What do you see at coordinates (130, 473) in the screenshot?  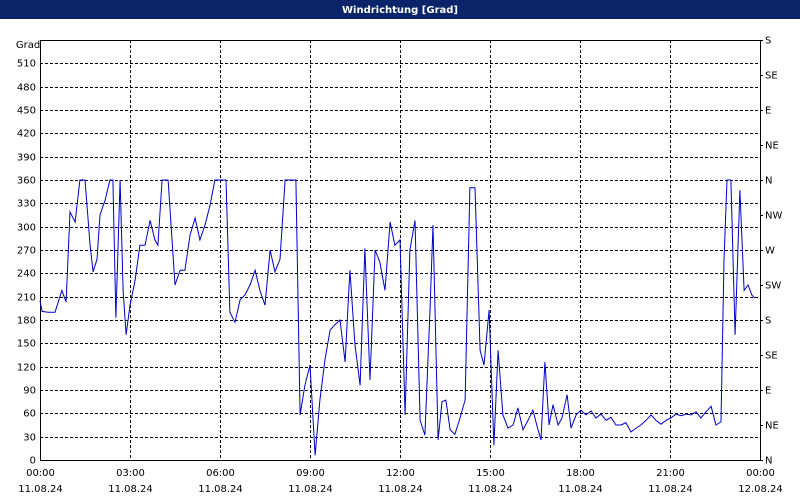 I see `x-tick-label: 03:00` at bounding box center [130, 473].